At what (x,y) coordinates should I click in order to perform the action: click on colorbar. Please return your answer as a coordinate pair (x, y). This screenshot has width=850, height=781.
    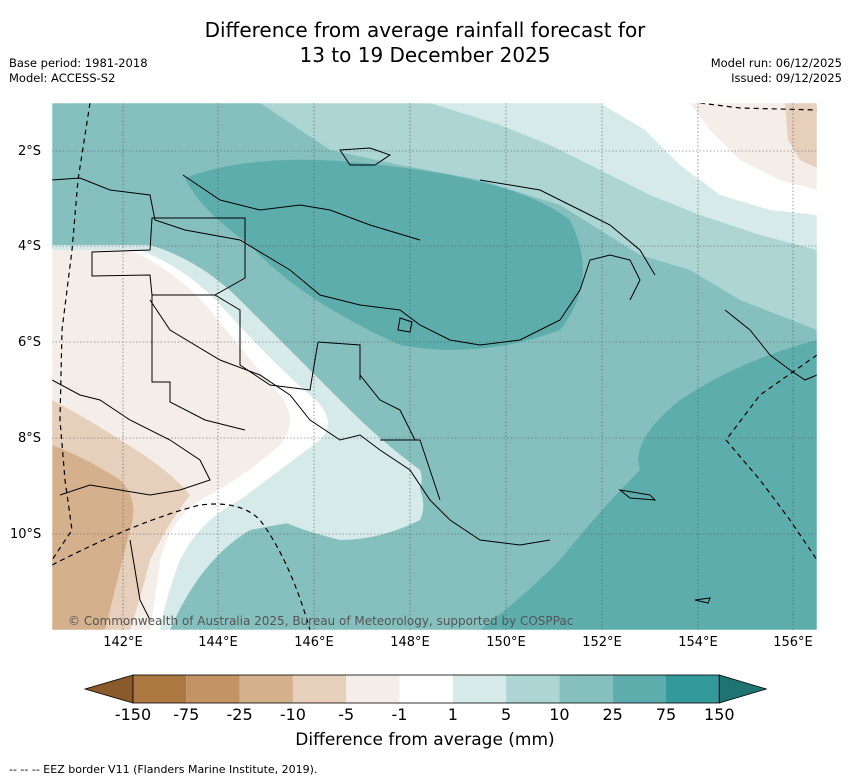
    Looking at the image, I should click on (425, 689).